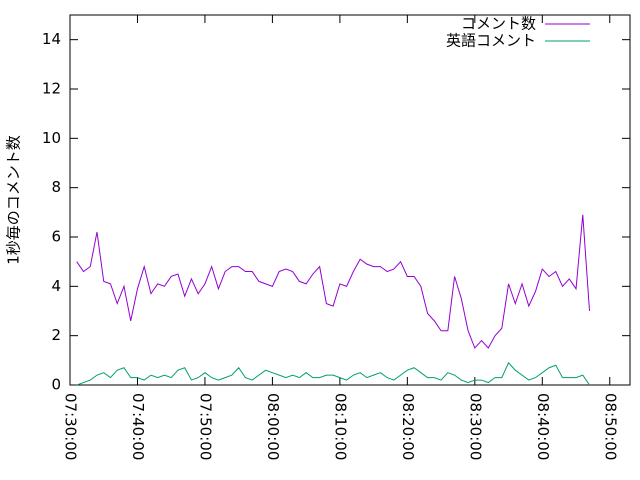 The width and height of the screenshot is (640, 480). Describe the element at coordinates (273, 426) in the screenshot. I see `x-tick-label: 08:00:00` at that location.